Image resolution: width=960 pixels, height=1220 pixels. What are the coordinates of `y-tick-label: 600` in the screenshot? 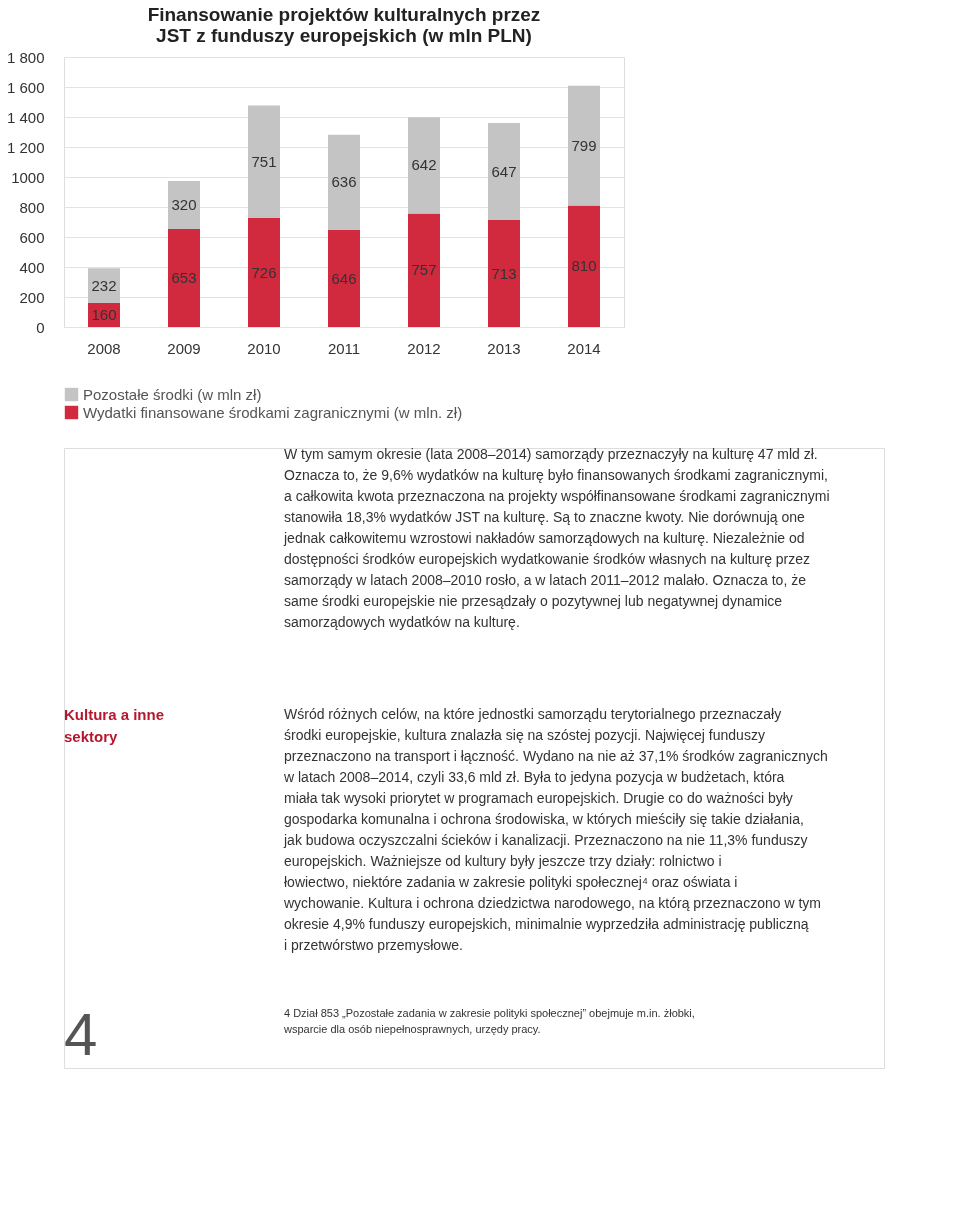 It's located at (32, 237).